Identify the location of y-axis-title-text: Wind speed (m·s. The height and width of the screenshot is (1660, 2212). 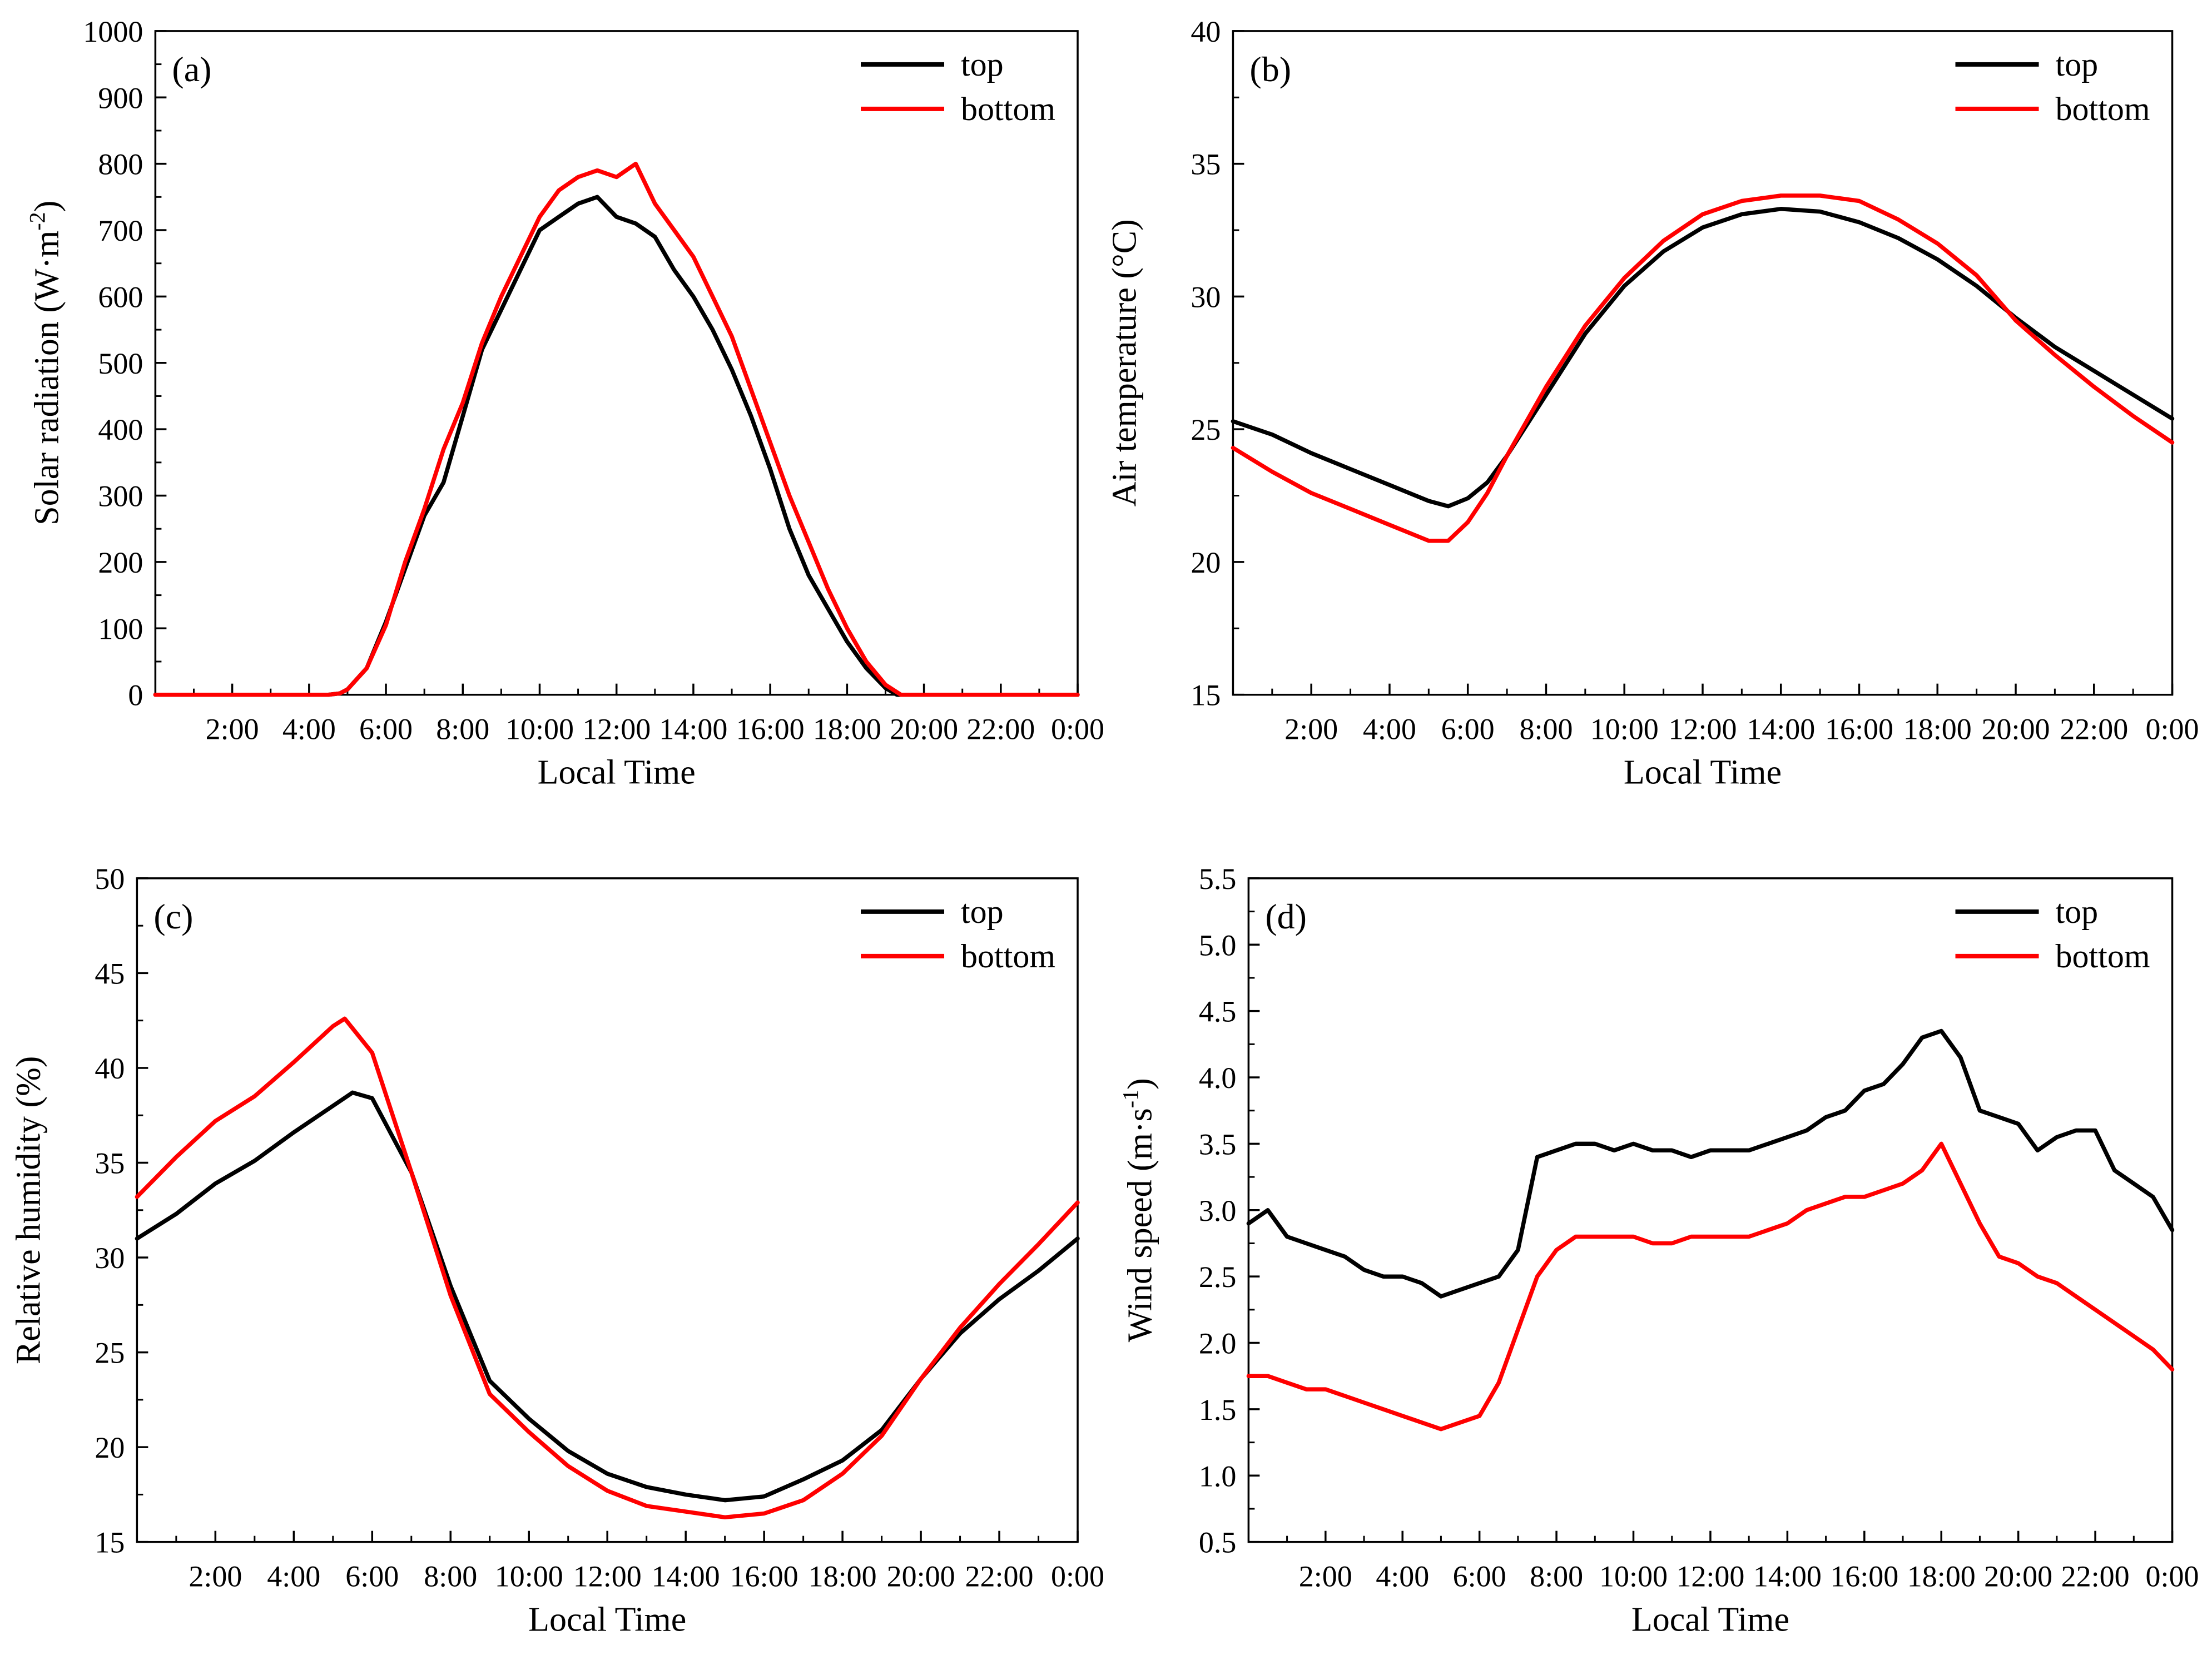
(1140, 1225).